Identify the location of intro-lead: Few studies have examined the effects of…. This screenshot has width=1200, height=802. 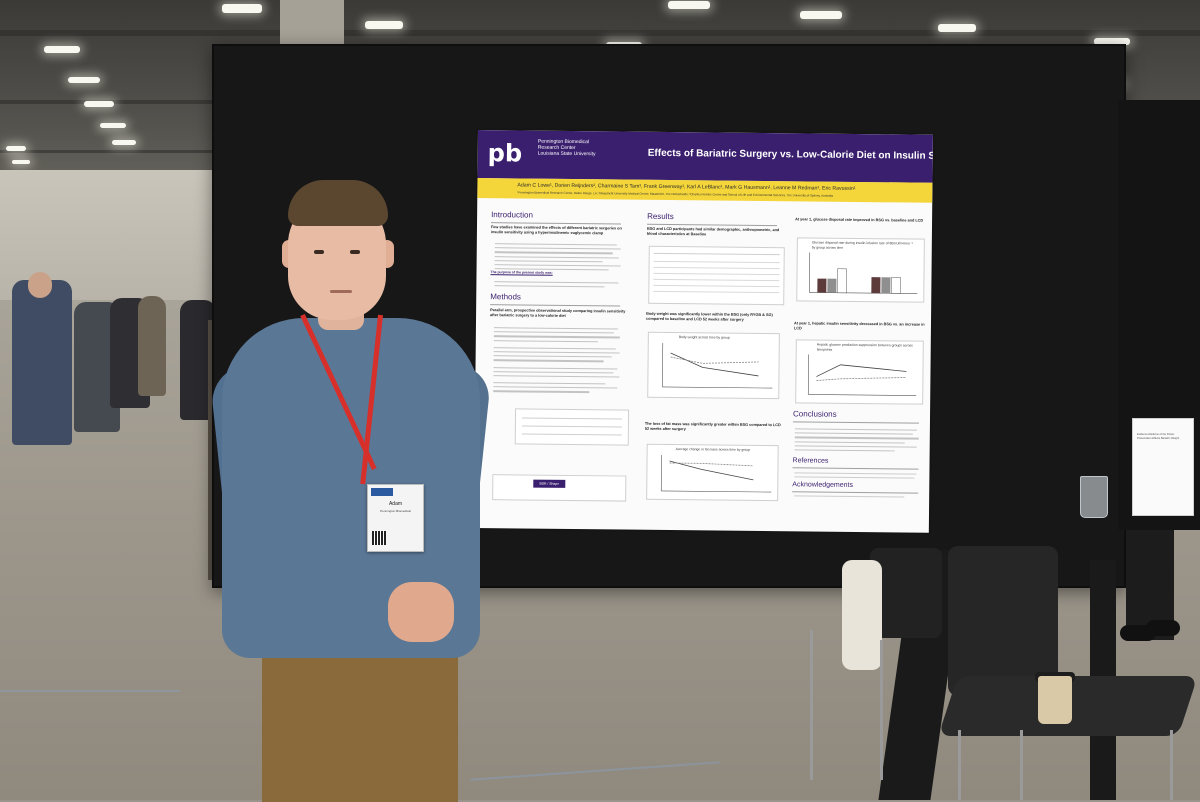
(561, 230).